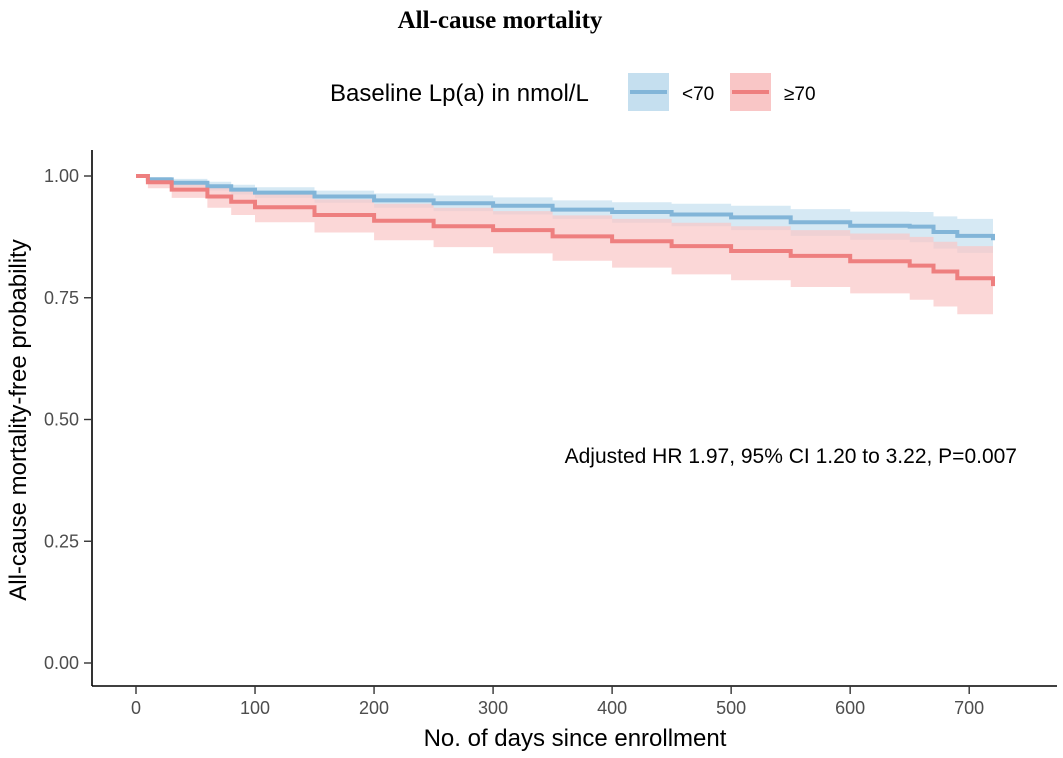  What do you see at coordinates (612, 708) in the screenshot?
I see `x-tick-label: 400` at bounding box center [612, 708].